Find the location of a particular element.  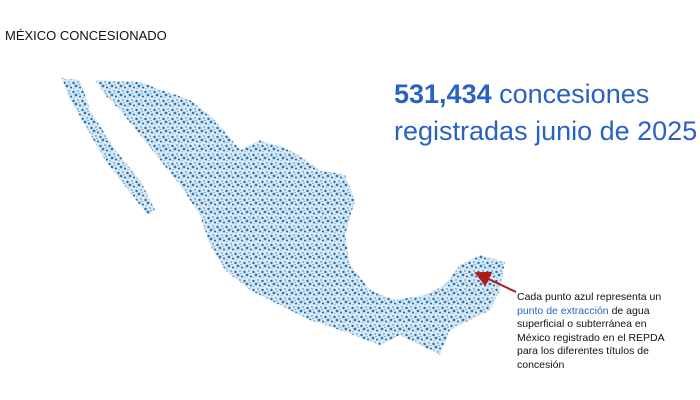

note-text: de agua is located at coordinates (630, 310).